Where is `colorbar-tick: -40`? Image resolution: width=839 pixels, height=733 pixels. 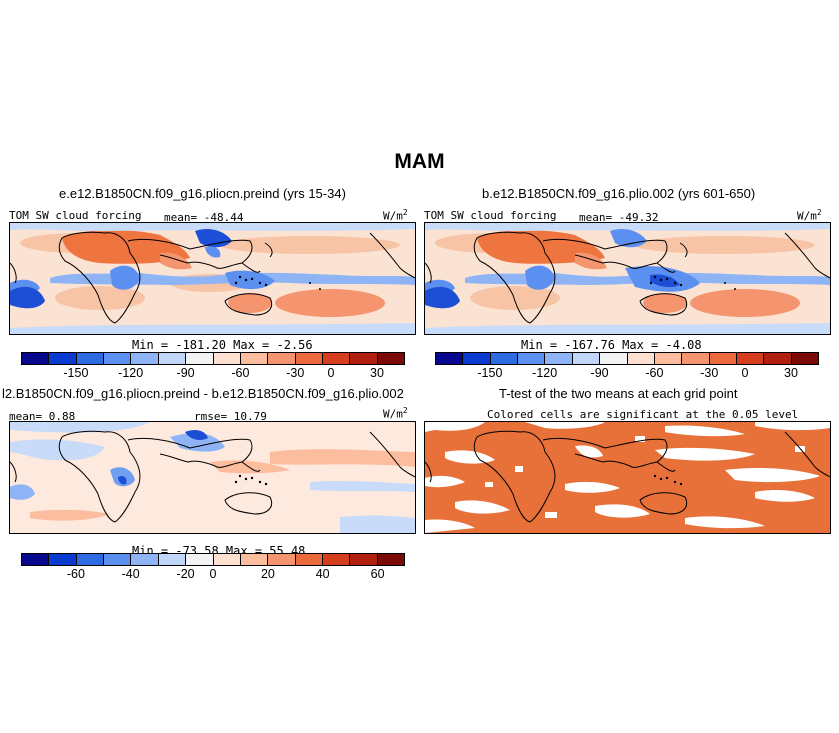 colorbar-tick: -40 is located at coordinates (130, 574).